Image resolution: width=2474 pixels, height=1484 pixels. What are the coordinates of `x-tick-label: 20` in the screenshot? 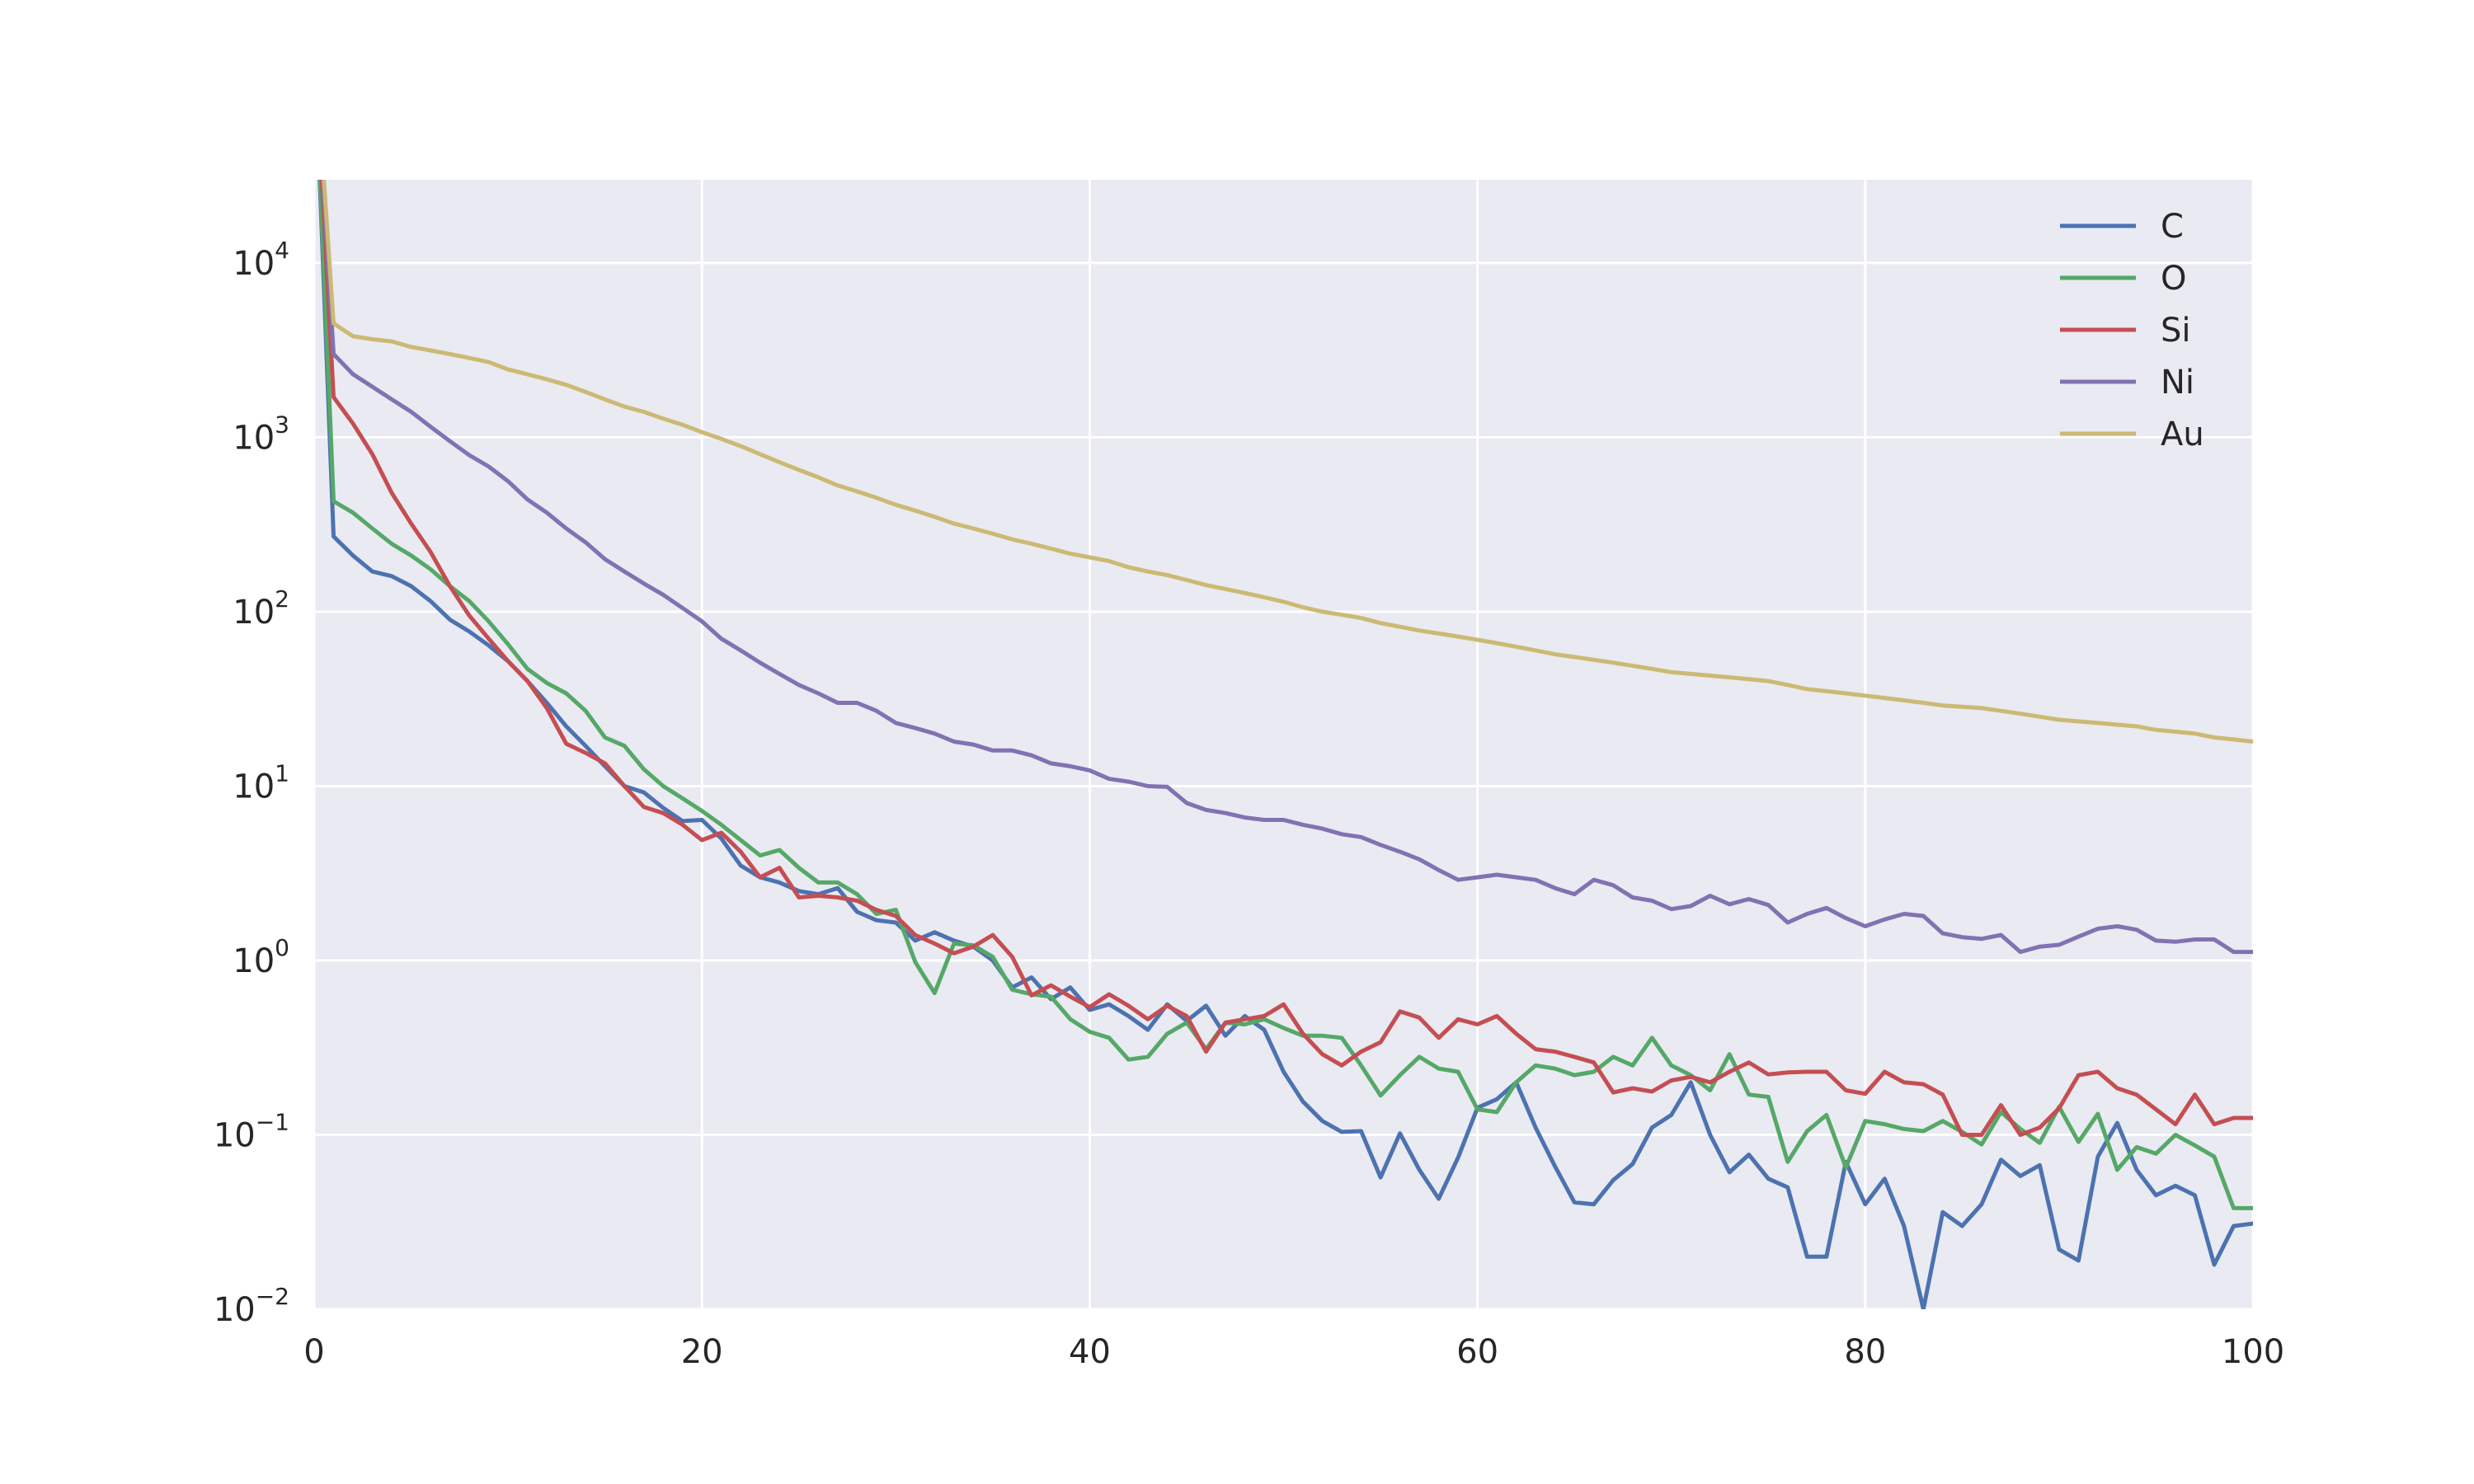 It's located at (702, 1352).